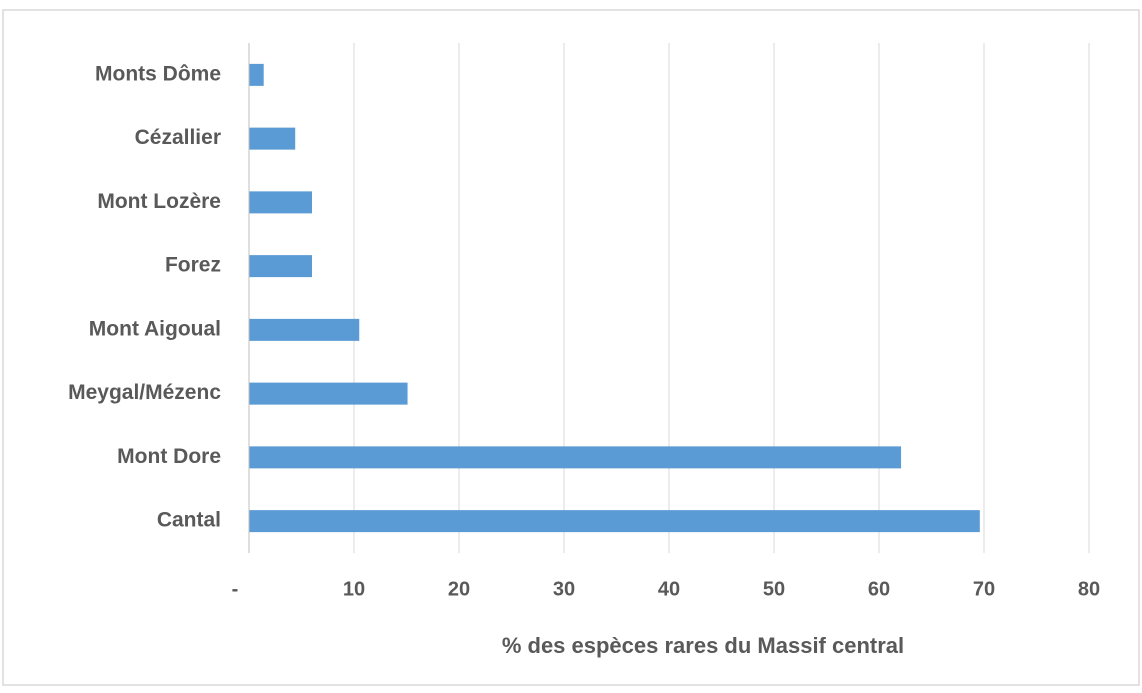 This screenshot has width=1142, height=693. I want to click on y-tick-label: Monts Dôme, so click(158, 73).